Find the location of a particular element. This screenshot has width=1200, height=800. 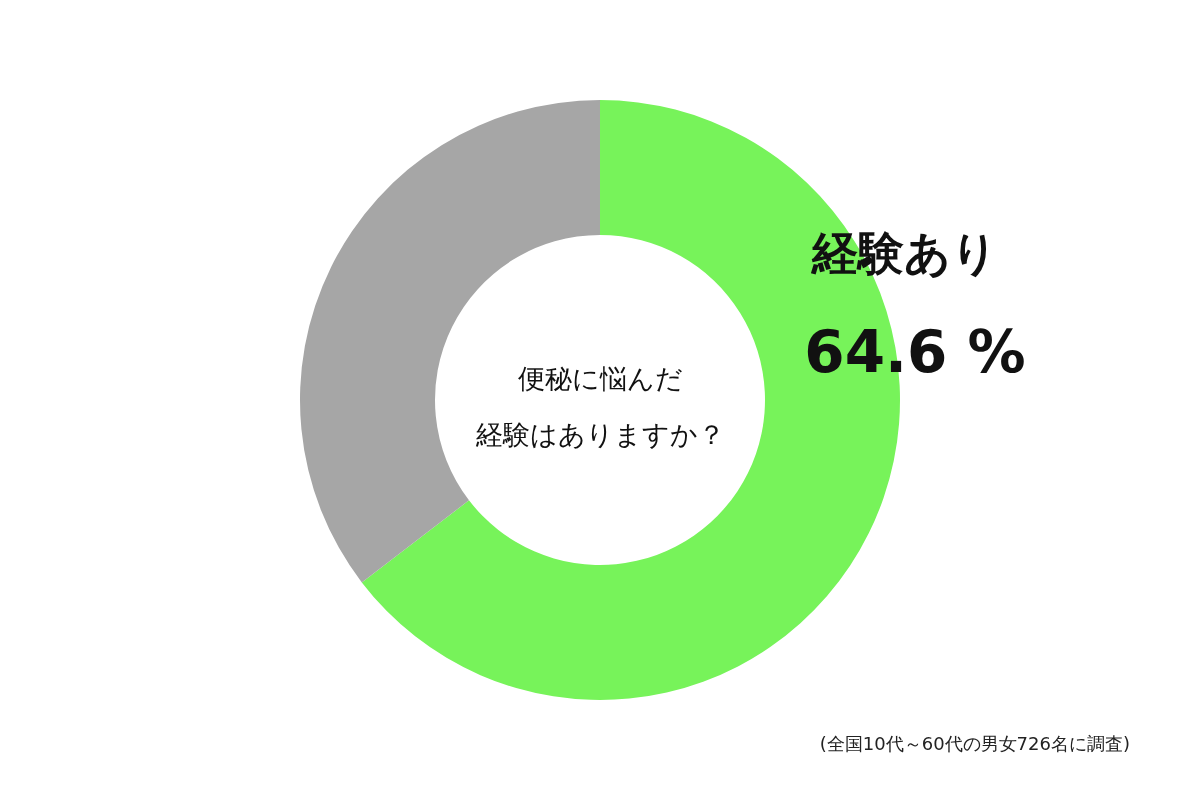

text: (全国10代～60代の男女726名に調査) is located at coordinates (974, 743).